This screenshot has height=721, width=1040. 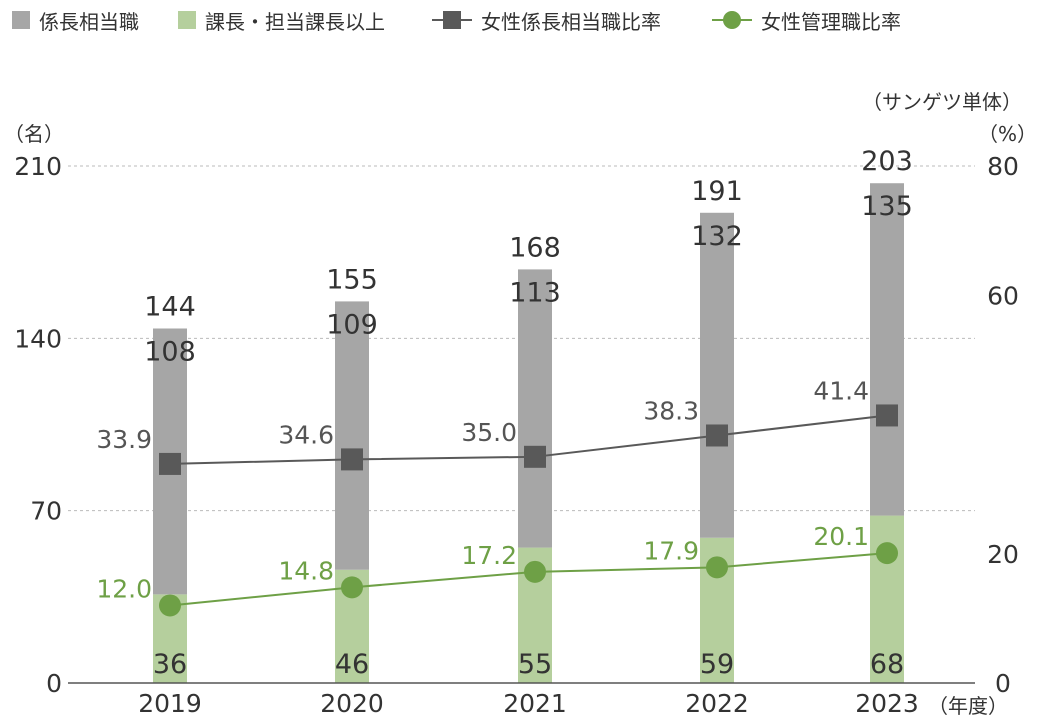 I want to click on line-square-marker-icon, so click(x=452, y=20).